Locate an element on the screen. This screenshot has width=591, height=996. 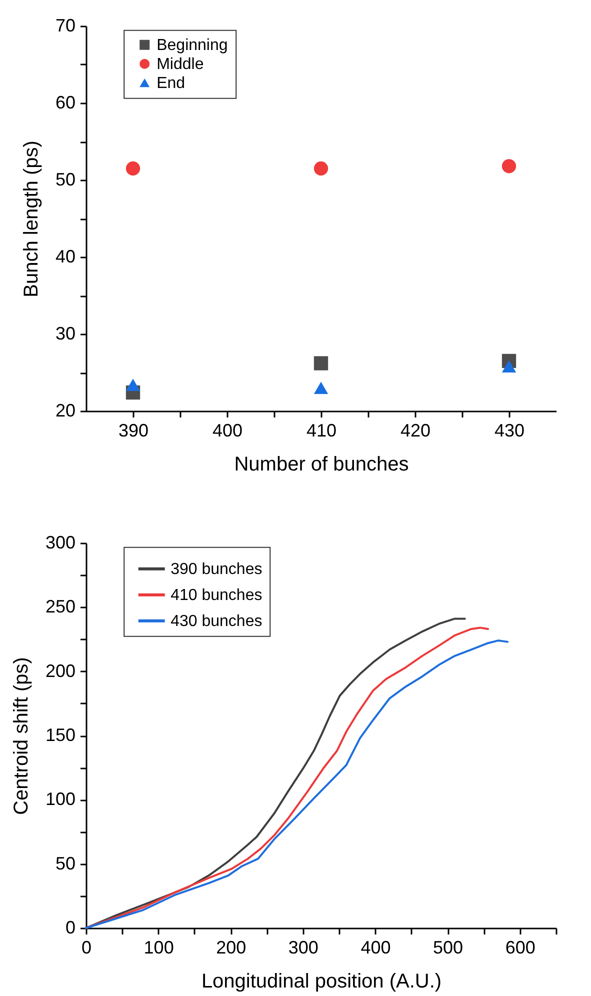
y-tick-label: 60 is located at coordinates (65, 102).